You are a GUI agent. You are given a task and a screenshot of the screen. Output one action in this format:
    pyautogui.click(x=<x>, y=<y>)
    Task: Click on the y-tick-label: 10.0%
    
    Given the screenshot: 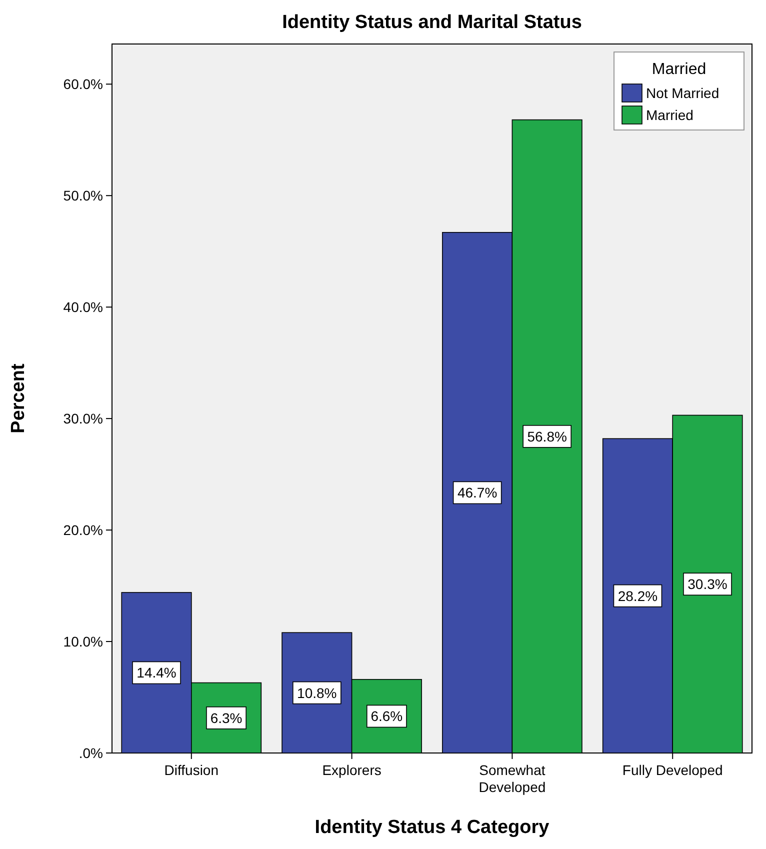 What is the action you would take?
    pyautogui.click(x=83, y=642)
    